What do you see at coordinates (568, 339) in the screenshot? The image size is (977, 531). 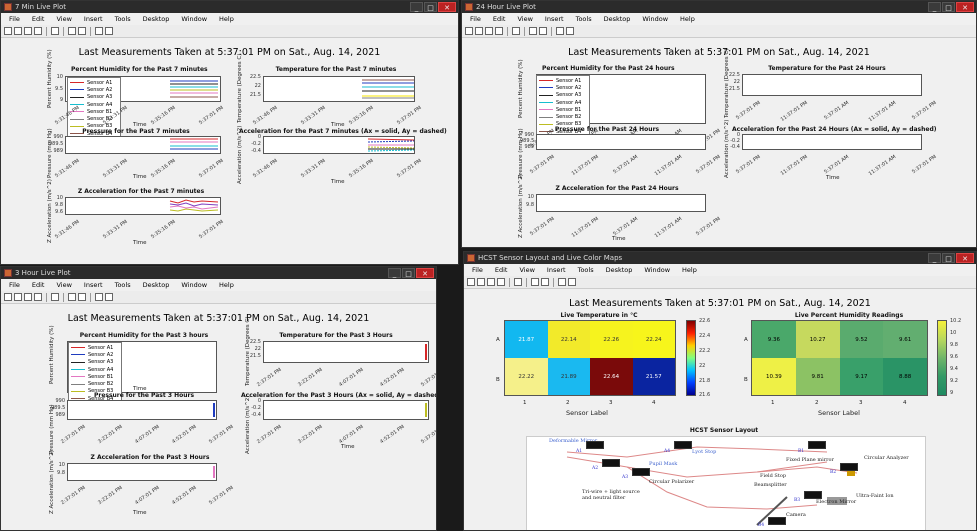 I see `heatmap-cell: 22.14` at bounding box center [568, 339].